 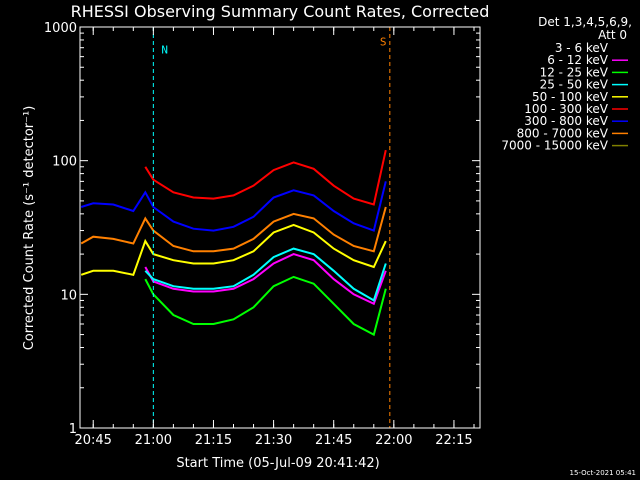 I want to click on x-tick-label: 21:30, so click(x=273, y=440).